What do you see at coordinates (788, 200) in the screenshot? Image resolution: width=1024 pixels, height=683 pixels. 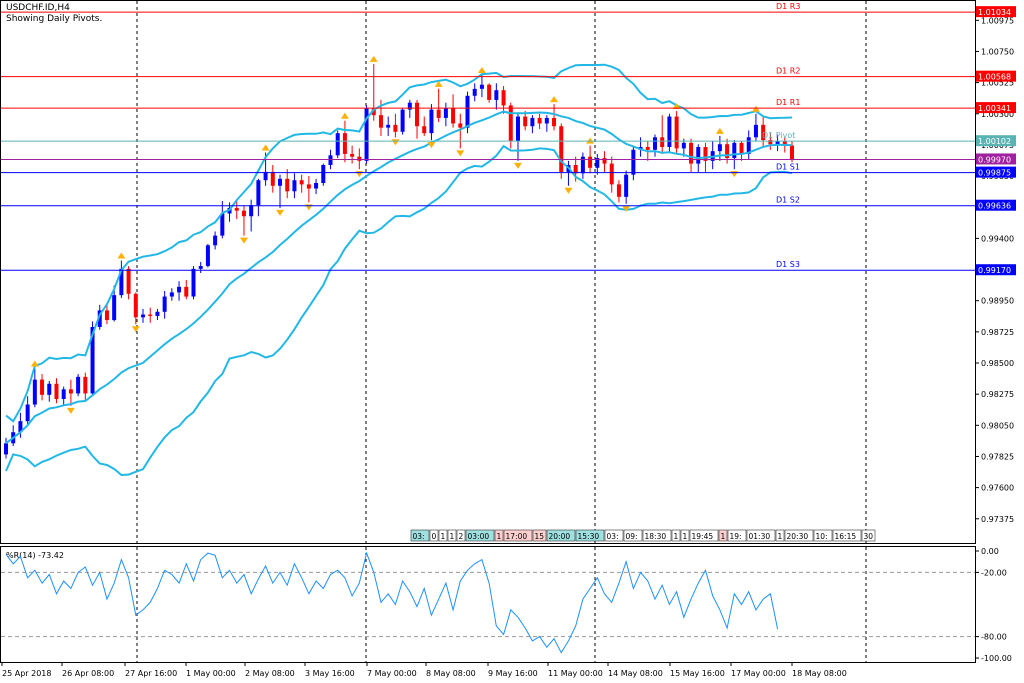 I see `pivot-label: D1 S2` at bounding box center [788, 200].